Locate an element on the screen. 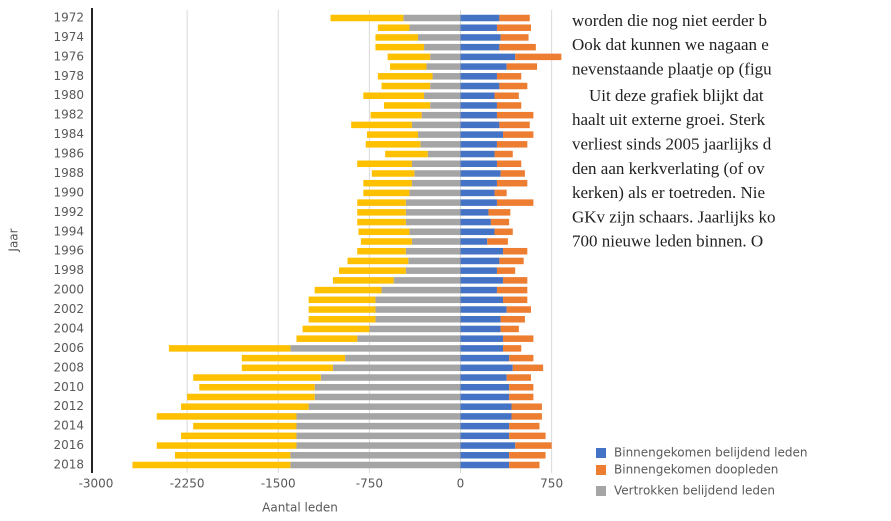  y-tick-label: 1986 is located at coordinates (68, 154).